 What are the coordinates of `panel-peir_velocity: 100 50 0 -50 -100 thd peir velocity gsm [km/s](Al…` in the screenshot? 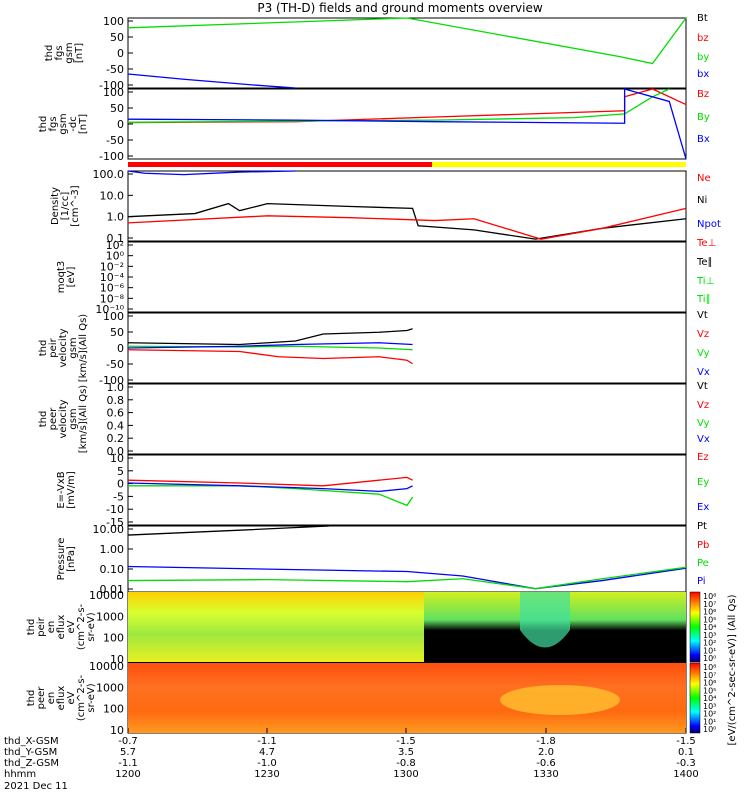 It's located at (374, 348).